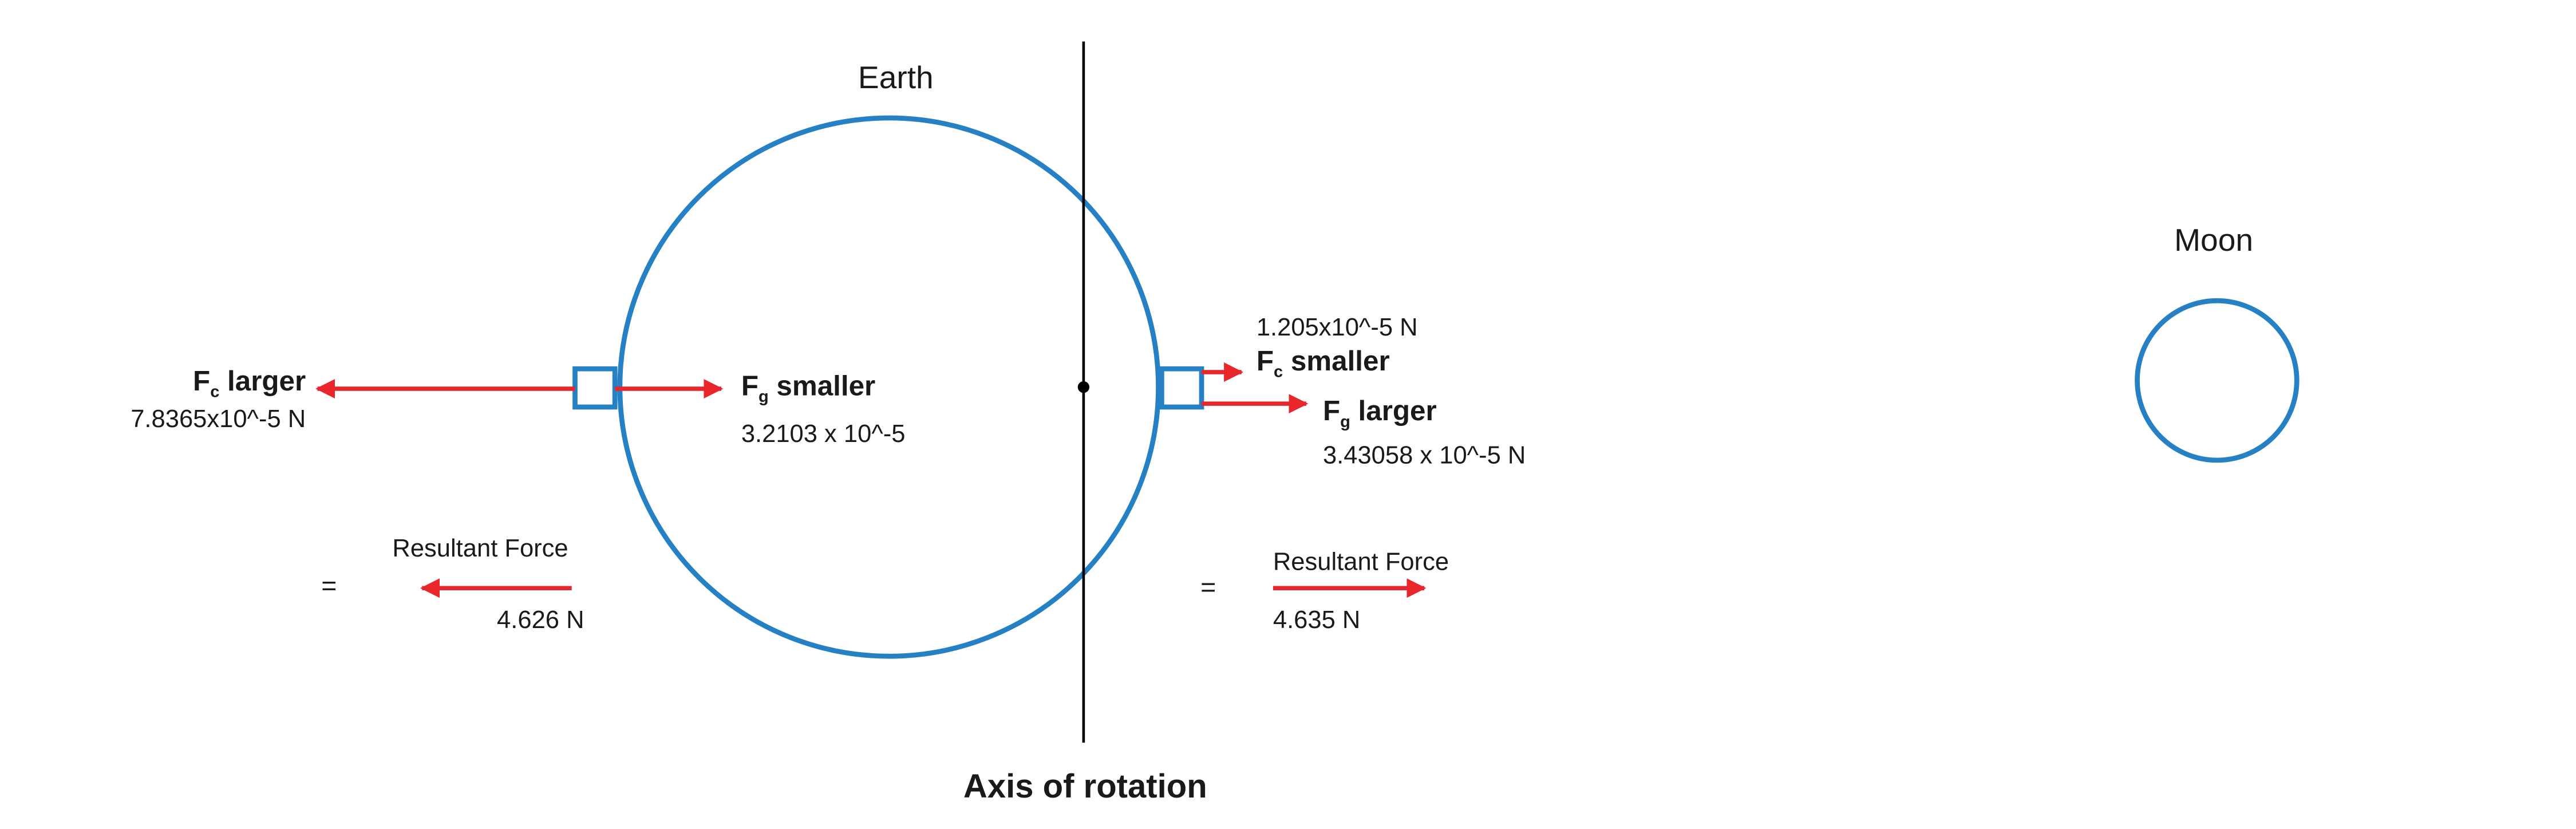 The width and height of the screenshot is (2576, 829). What do you see at coordinates (1380, 413) in the screenshot?
I see `right-fg-label: Fg larger` at bounding box center [1380, 413].